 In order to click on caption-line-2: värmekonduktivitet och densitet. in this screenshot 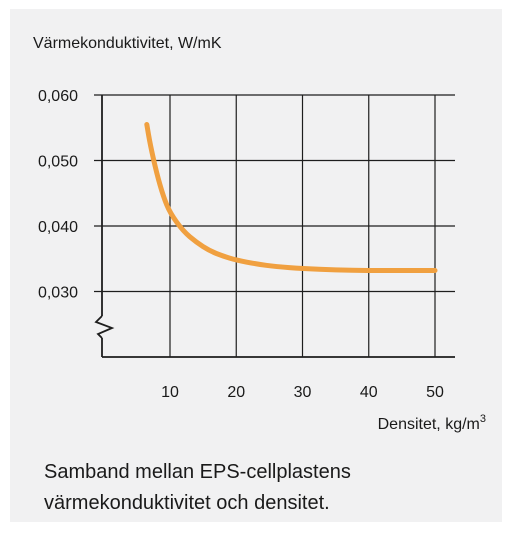, I will do `click(187, 503)`.